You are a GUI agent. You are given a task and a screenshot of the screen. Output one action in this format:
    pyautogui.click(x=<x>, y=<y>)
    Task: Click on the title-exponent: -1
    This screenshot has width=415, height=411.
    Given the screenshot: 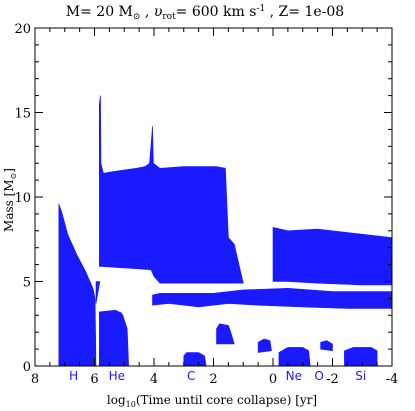 What is the action you would take?
    pyautogui.click(x=260, y=9)
    